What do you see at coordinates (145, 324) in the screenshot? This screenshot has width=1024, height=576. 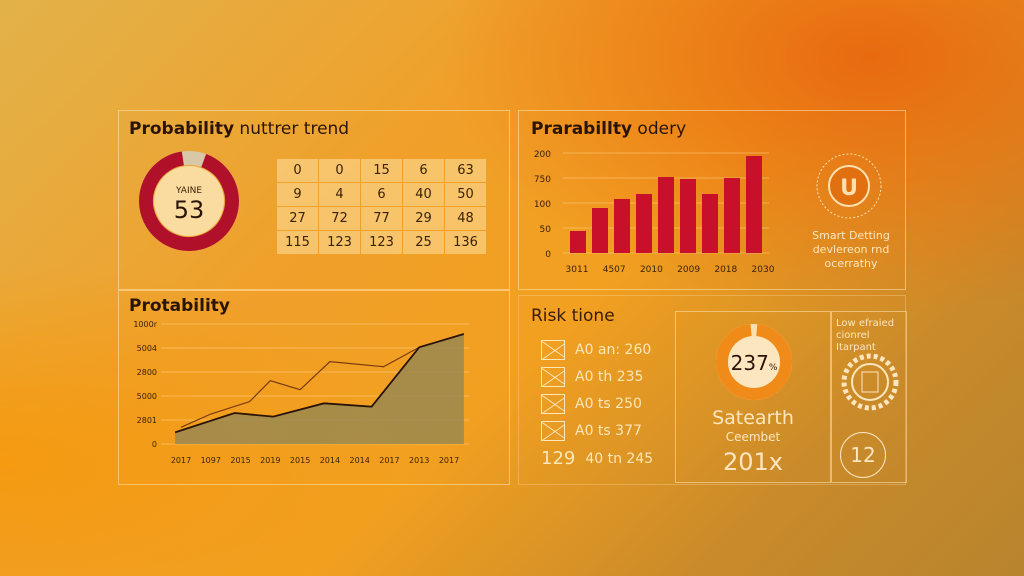 I see `y-tick-label: 1000r` at bounding box center [145, 324].